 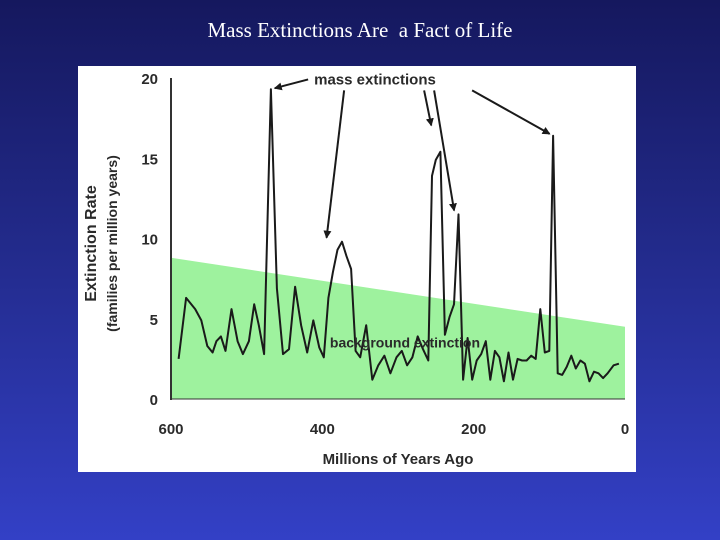 What do you see at coordinates (625, 429) in the screenshot?
I see `x-tick-label: 0` at bounding box center [625, 429].